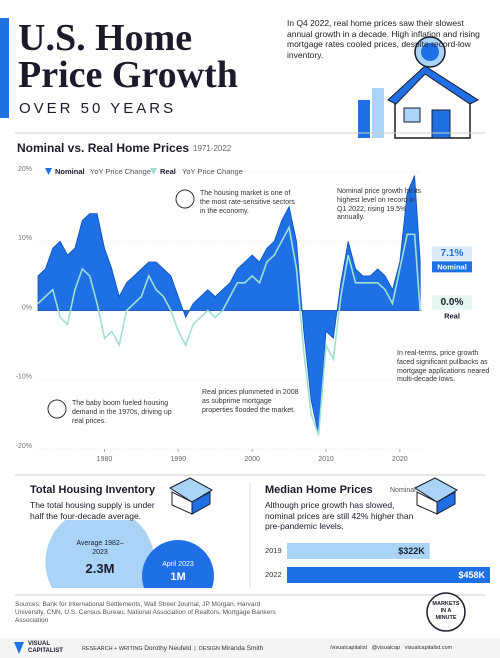  I want to click on subtitle: OVER 50 YEARS, so click(98, 108).